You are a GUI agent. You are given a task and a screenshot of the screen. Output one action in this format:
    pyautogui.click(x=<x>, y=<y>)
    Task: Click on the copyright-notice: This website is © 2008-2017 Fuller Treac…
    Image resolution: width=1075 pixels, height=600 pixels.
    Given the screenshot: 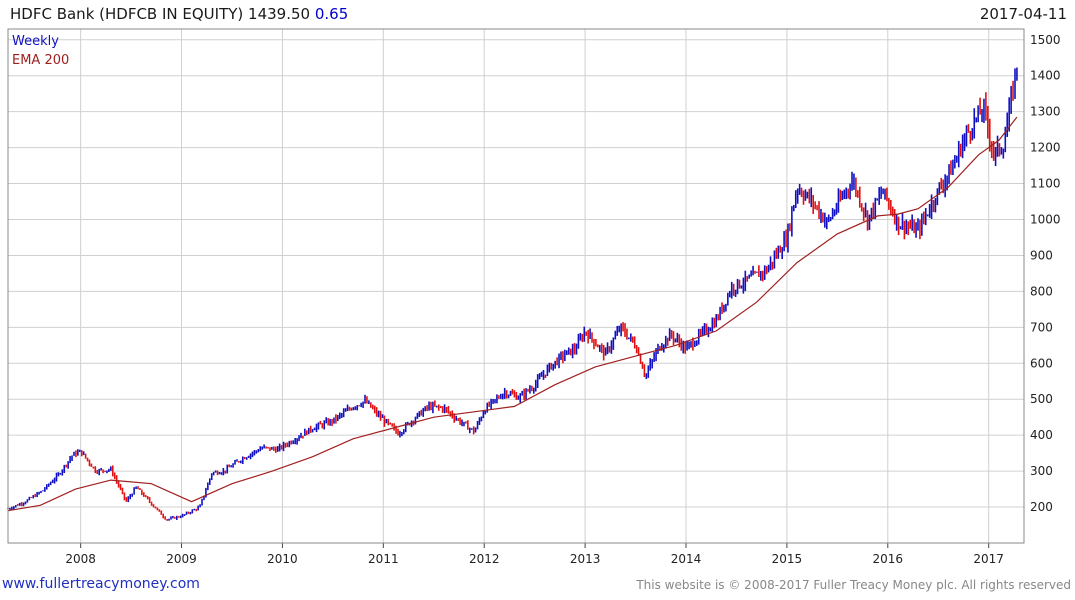 What is the action you would take?
    pyautogui.click(x=853, y=585)
    